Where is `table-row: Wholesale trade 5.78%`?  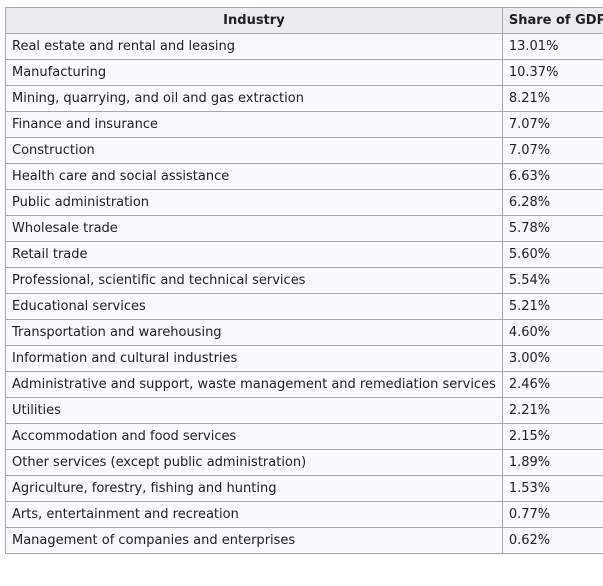
table-row: Wholesale trade 5.78% is located at coordinates (304, 228).